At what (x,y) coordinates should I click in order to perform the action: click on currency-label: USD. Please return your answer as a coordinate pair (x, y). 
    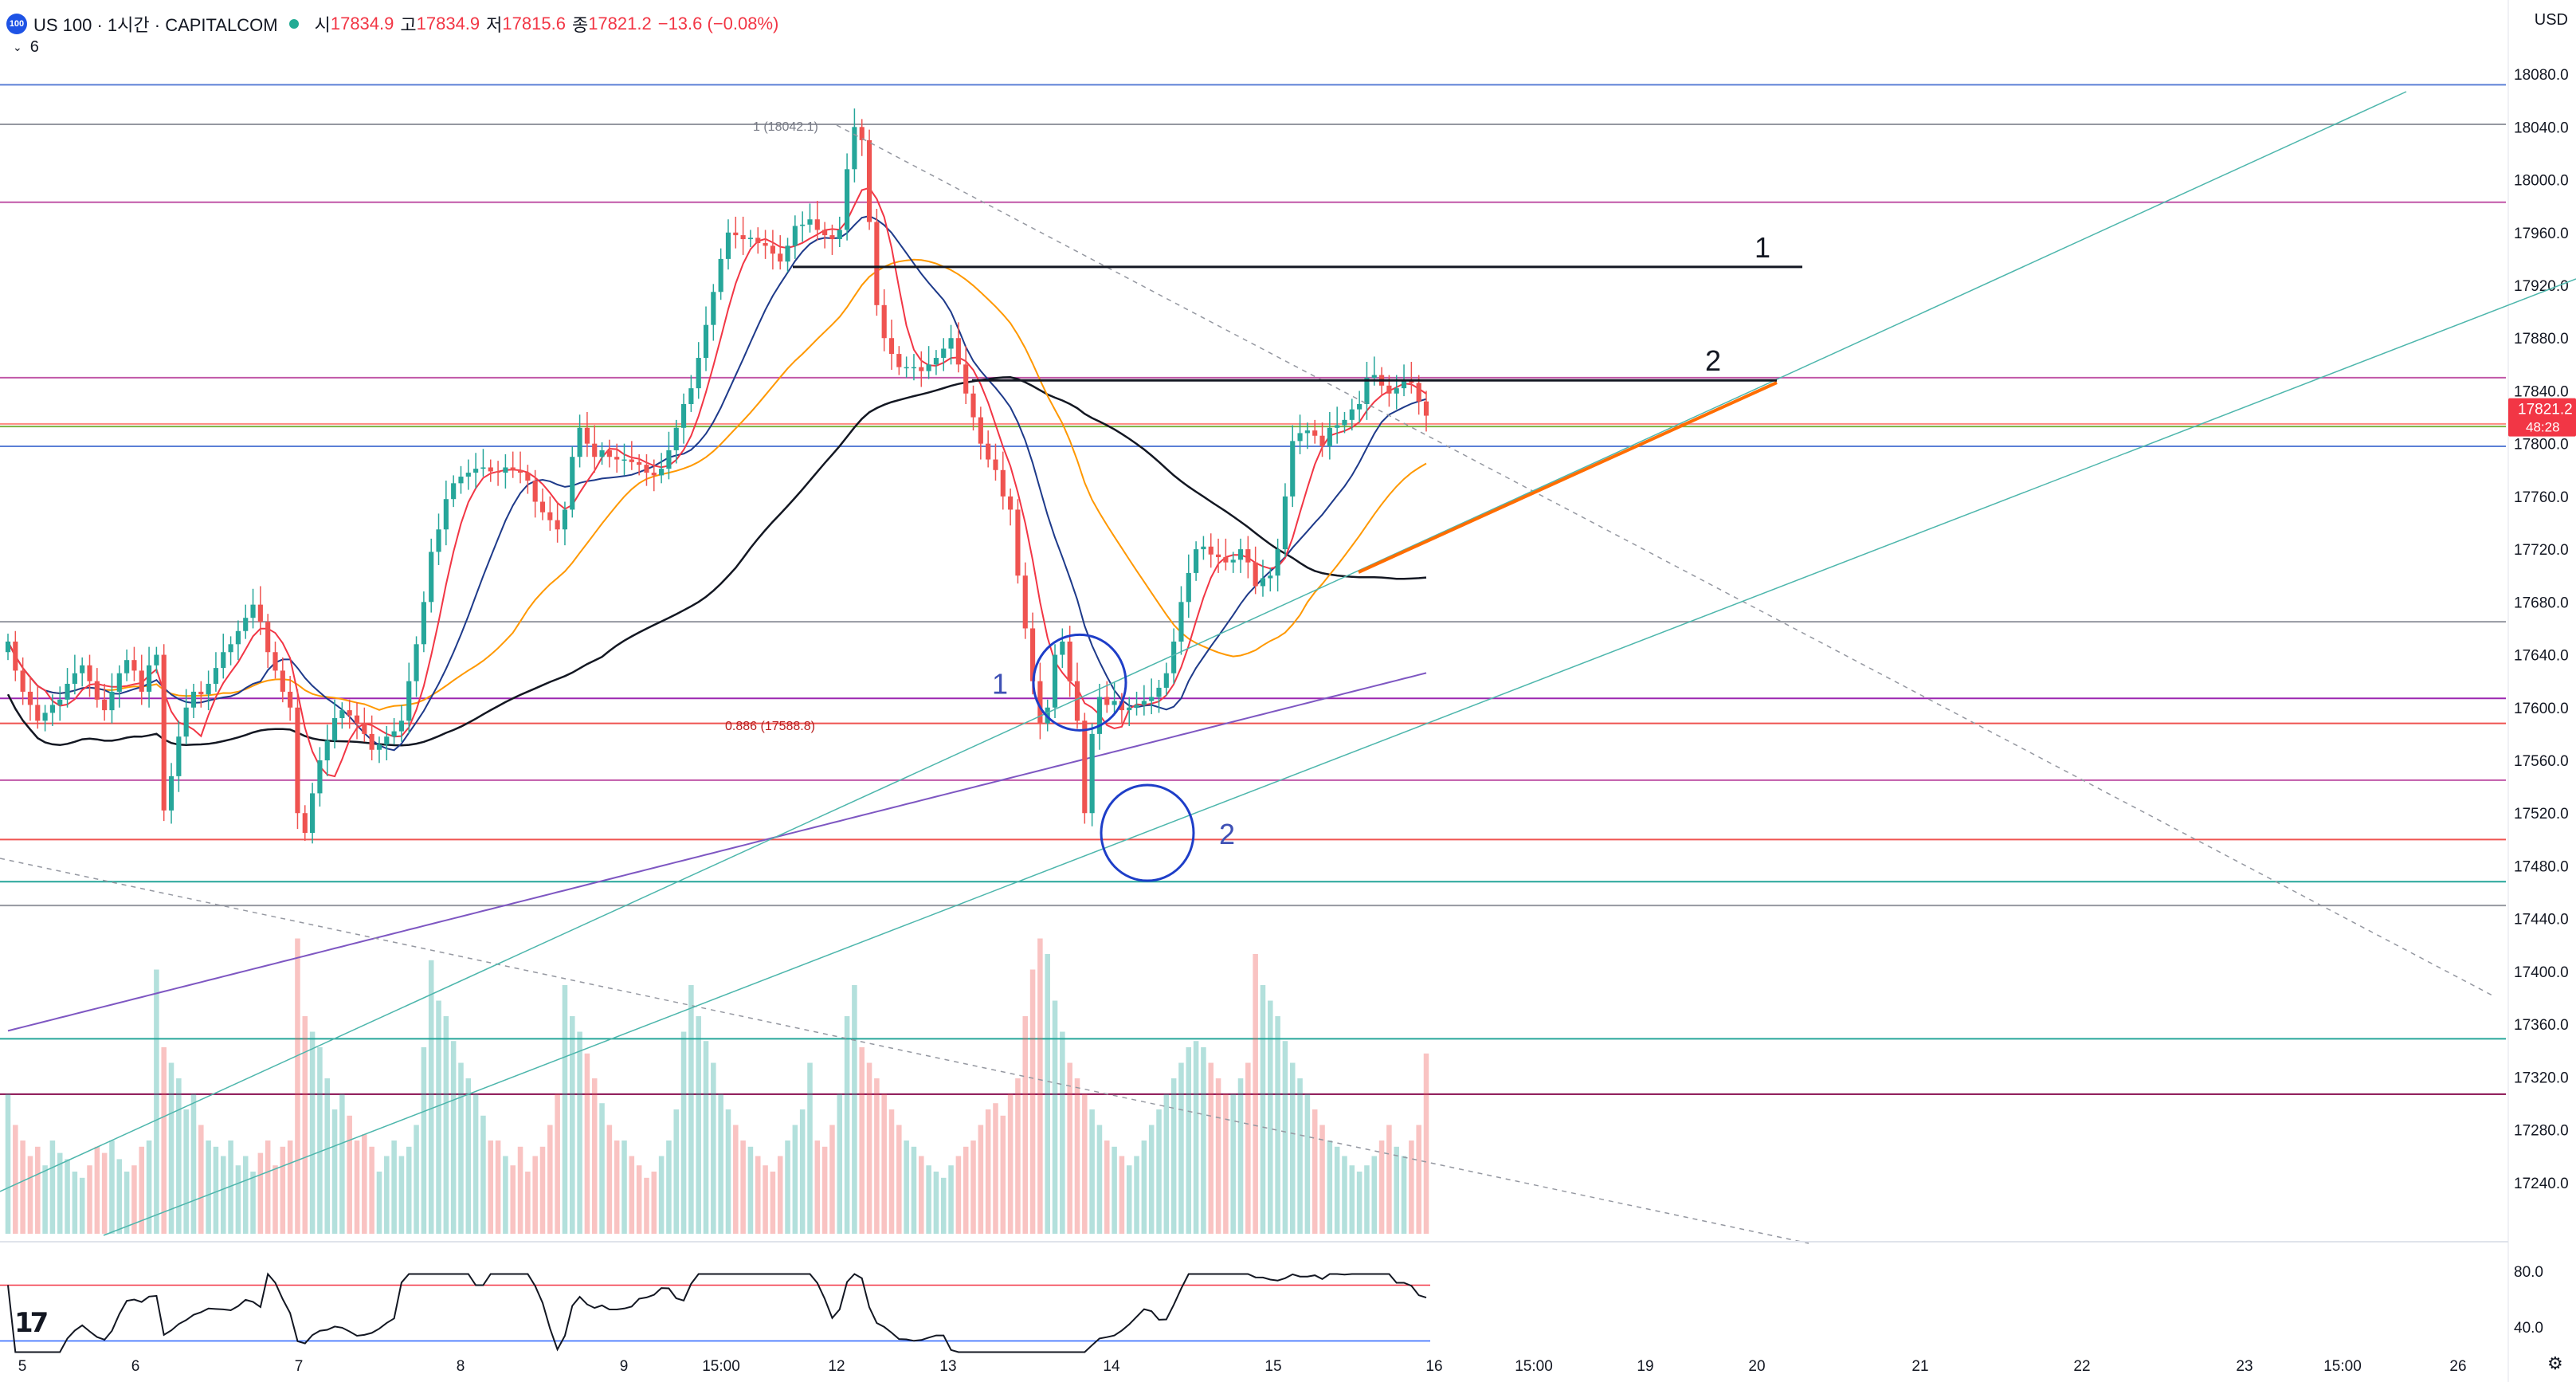
    Looking at the image, I should click on (2551, 20).